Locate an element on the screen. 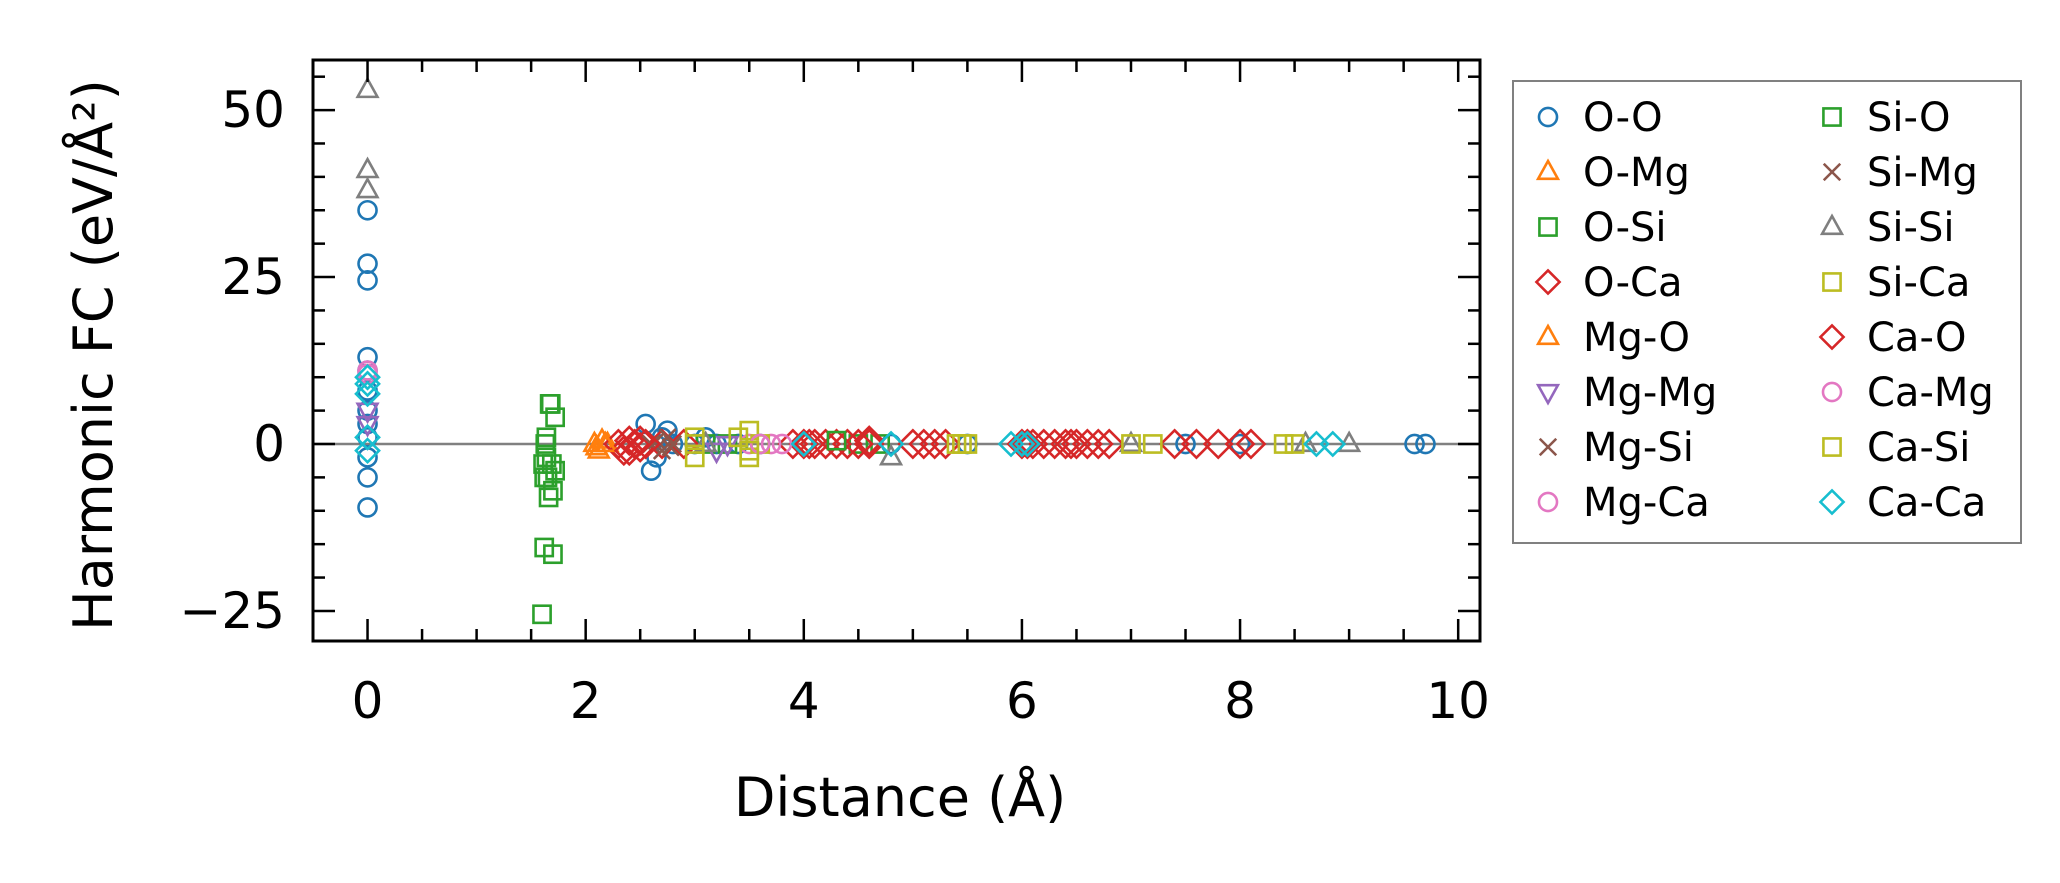 The image size is (2060, 883). x-axis-title: Distance (Å) is located at coordinates (900, 797).